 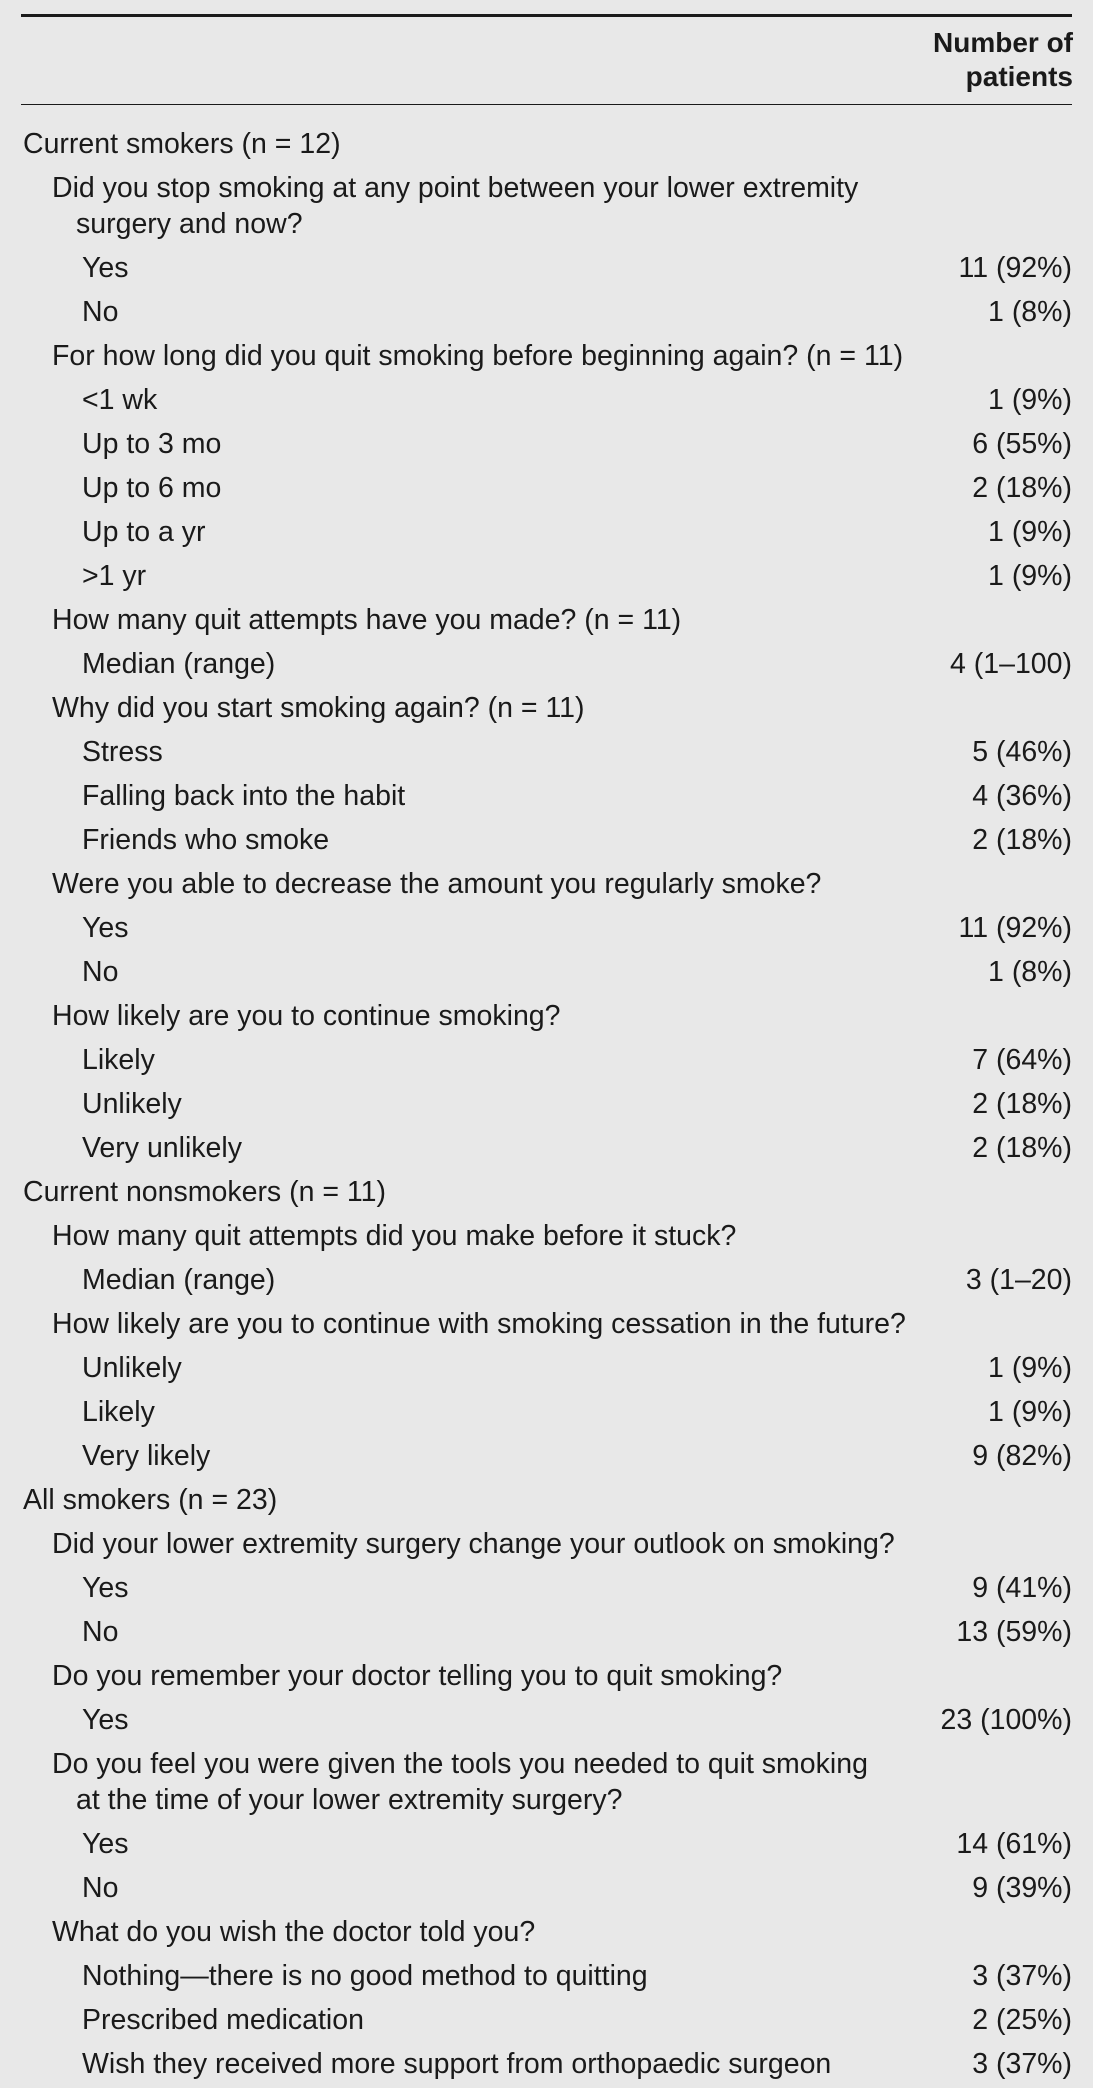 I want to click on row-label: Median (range), so click(x=546, y=1280).